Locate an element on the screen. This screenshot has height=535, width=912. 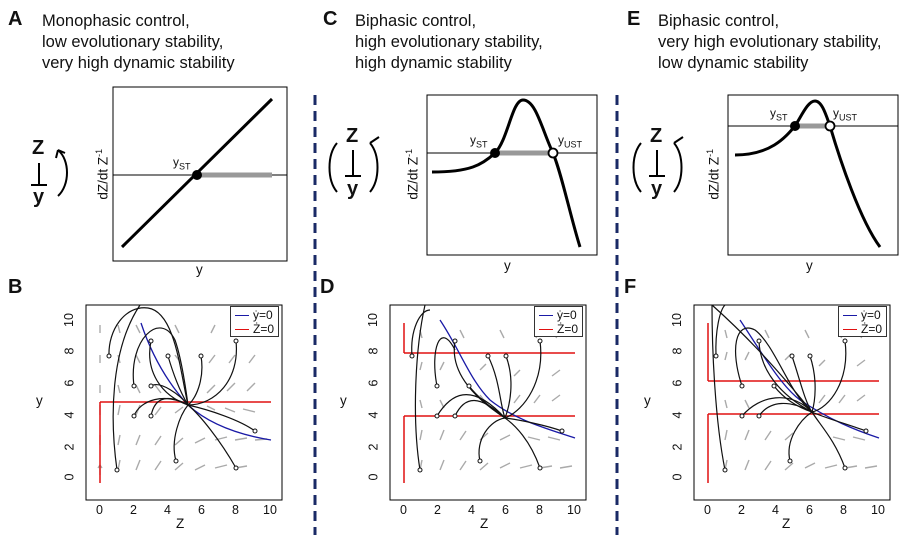
plot-c-xlabel: y is located at coordinates (507, 265).